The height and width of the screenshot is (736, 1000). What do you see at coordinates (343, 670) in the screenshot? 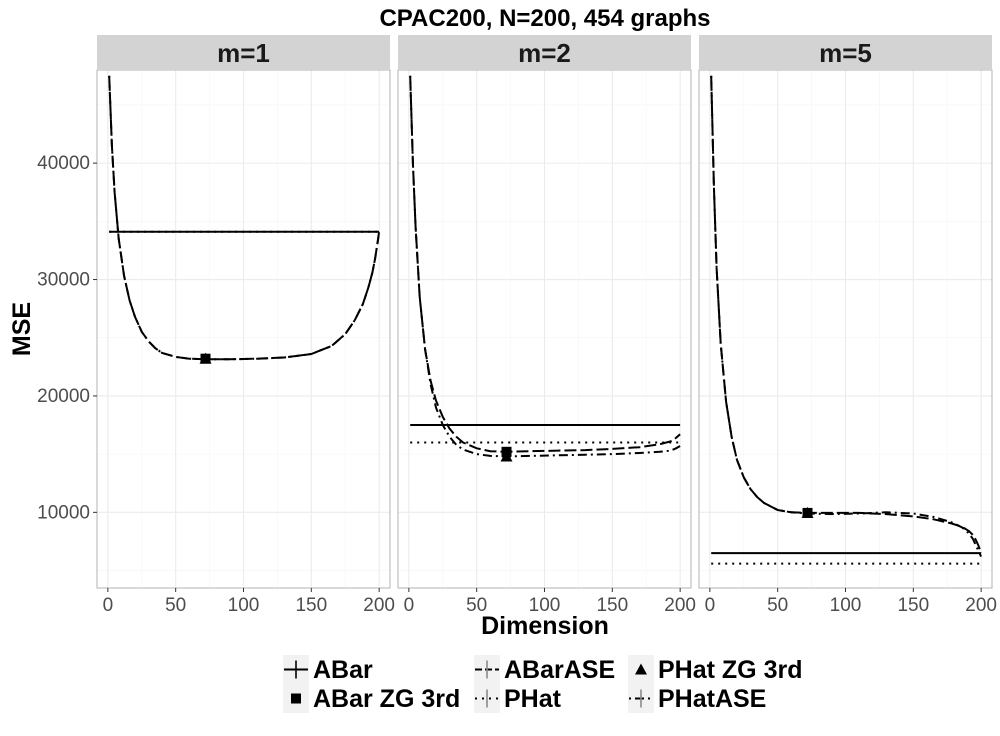
I see `legend-label: ABar` at bounding box center [343, 670].